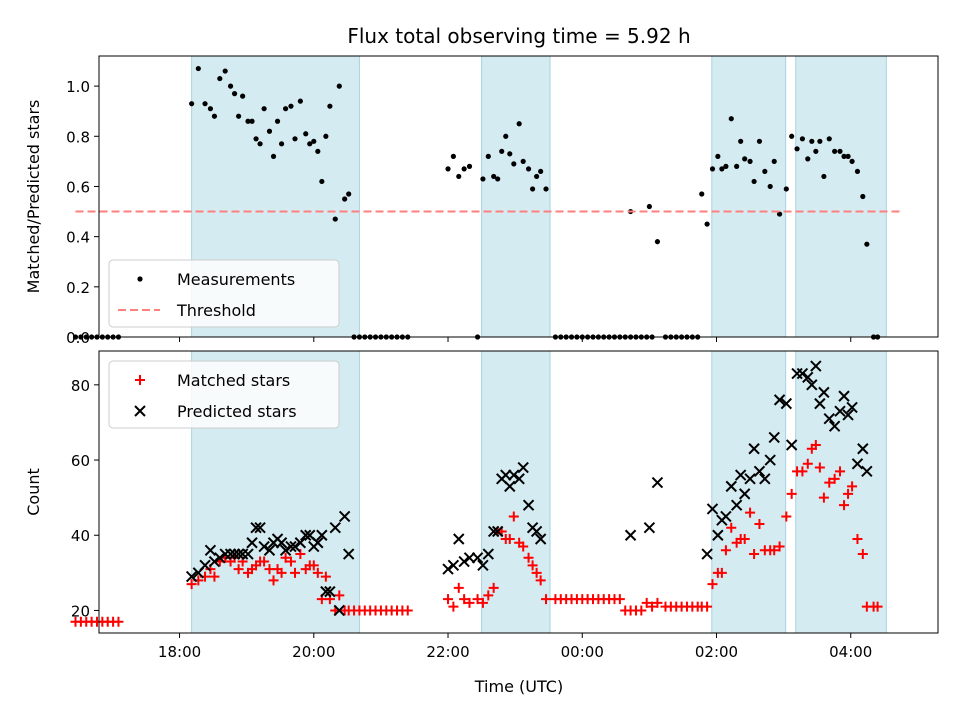  Describe the element at coordinates (78, 338) in the screenshot. I see `y-tick-label: 0.0` at that location.